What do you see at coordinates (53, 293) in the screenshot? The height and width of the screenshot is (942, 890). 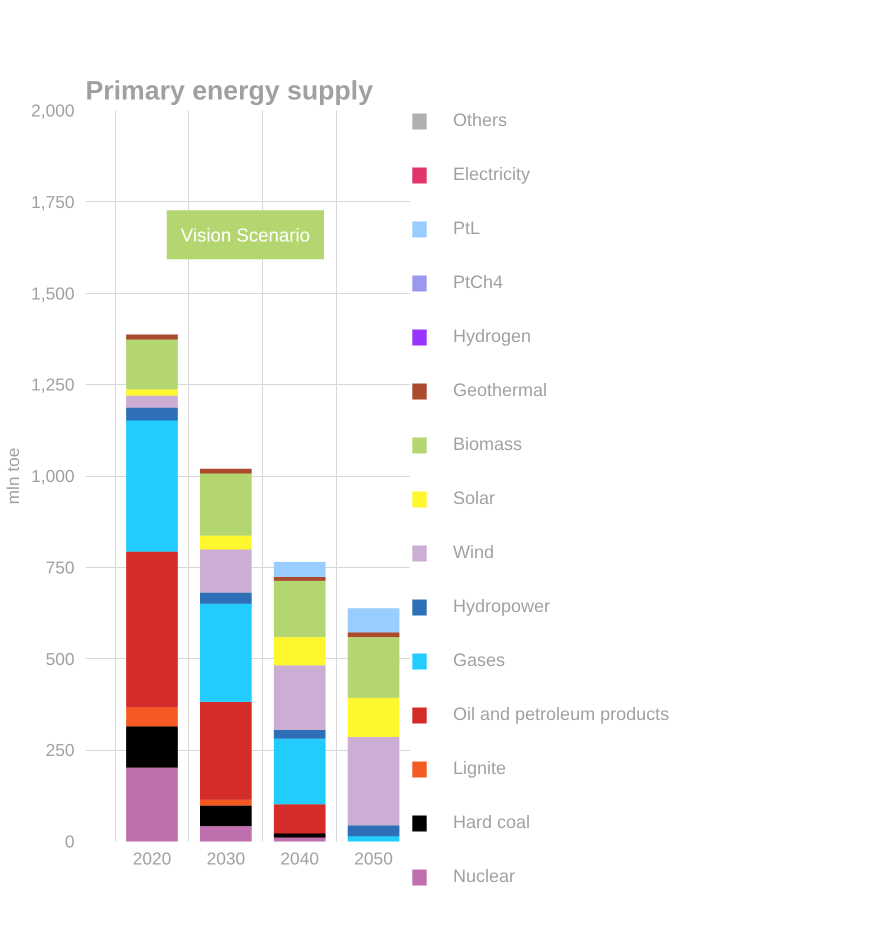 I see `y-tick-label: 1,500` at bounding box center [53, 293].